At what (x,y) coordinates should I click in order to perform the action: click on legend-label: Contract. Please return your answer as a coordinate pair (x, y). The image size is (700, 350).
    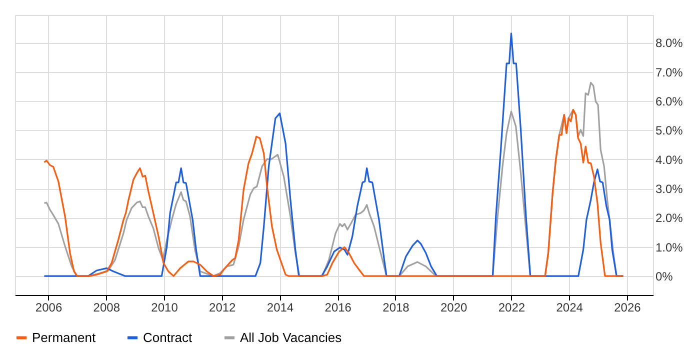
    Looking at the image, I should click on (168, 337).